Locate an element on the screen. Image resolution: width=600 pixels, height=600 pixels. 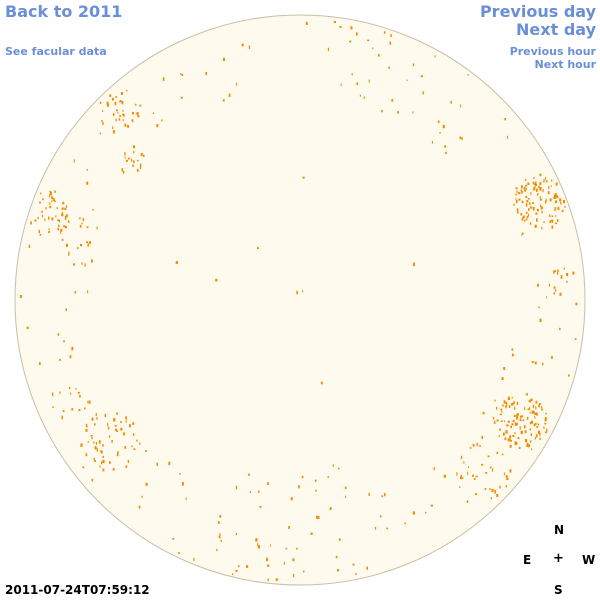
next-hour-link: Next hour is located at coordinates (565, 64).